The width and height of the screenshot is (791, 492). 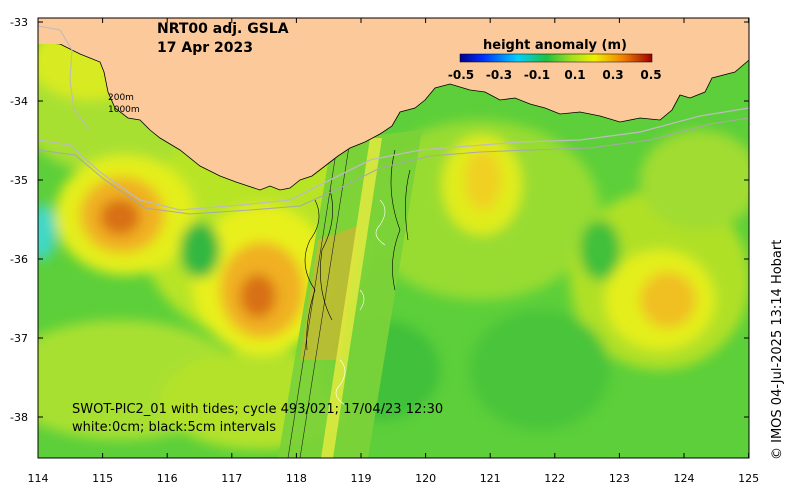 What do you see at coordinates (360, 302) in the screenshot?
I see `swot-contours-white` at bounding box center [360, 302].